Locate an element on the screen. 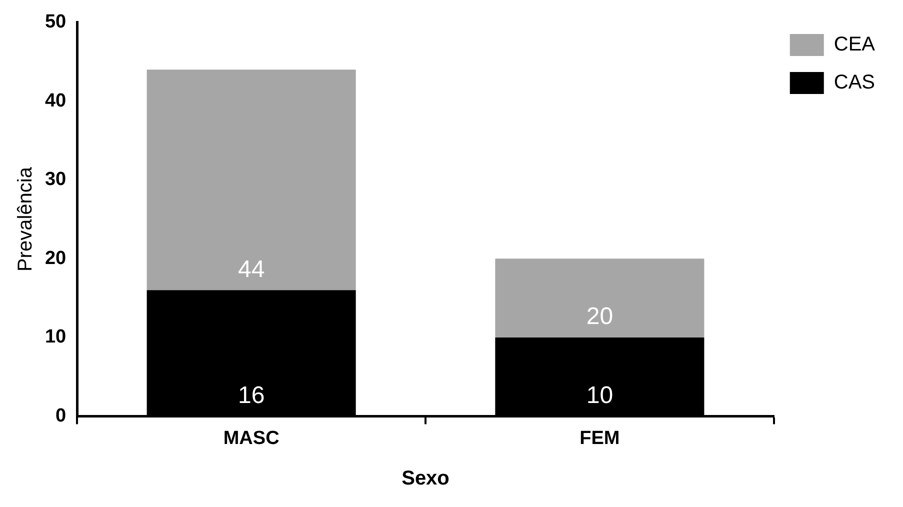 This screenshot has height=507, width=903. y-tick-label: 50 is located at coordinates (55, 22).